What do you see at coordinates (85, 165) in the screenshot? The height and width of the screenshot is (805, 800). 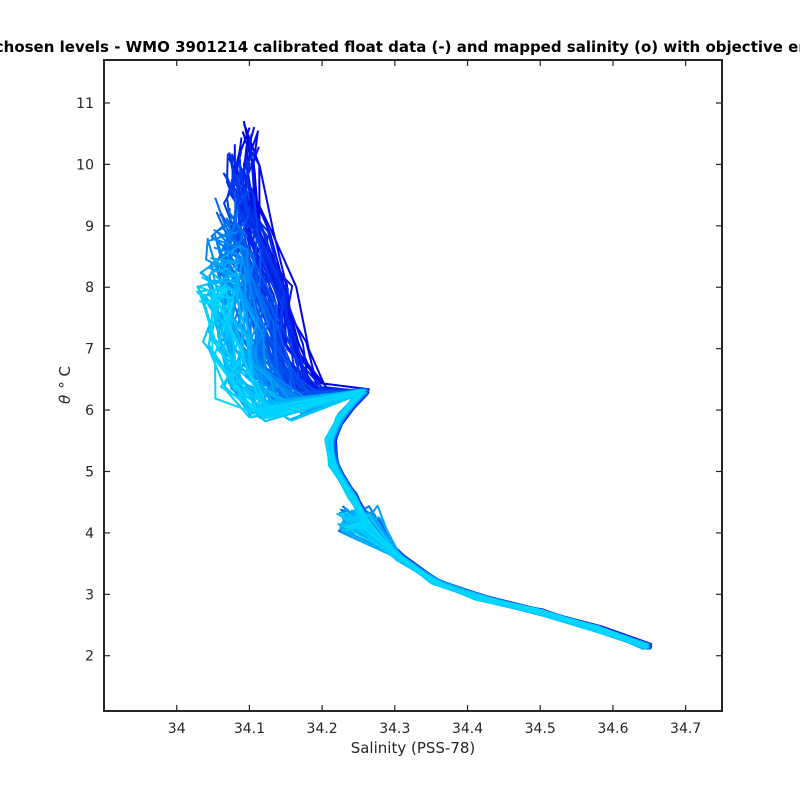 I see `y-tick-label: 10` at bounding box center [85, 165].